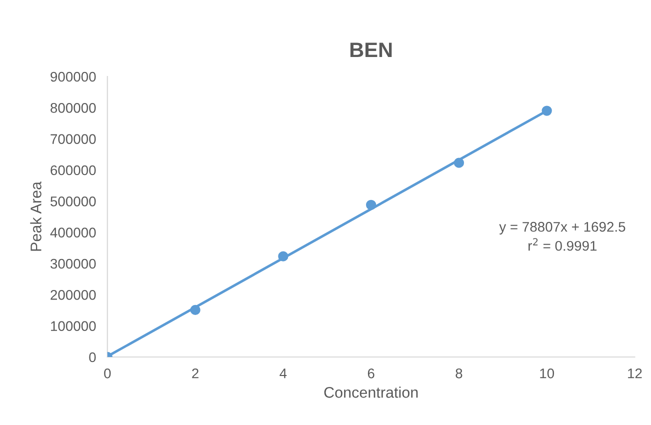 The height and width of the screenshot is (425, 651). I want to click on y-tick-label: 600000, so click(73, 170).